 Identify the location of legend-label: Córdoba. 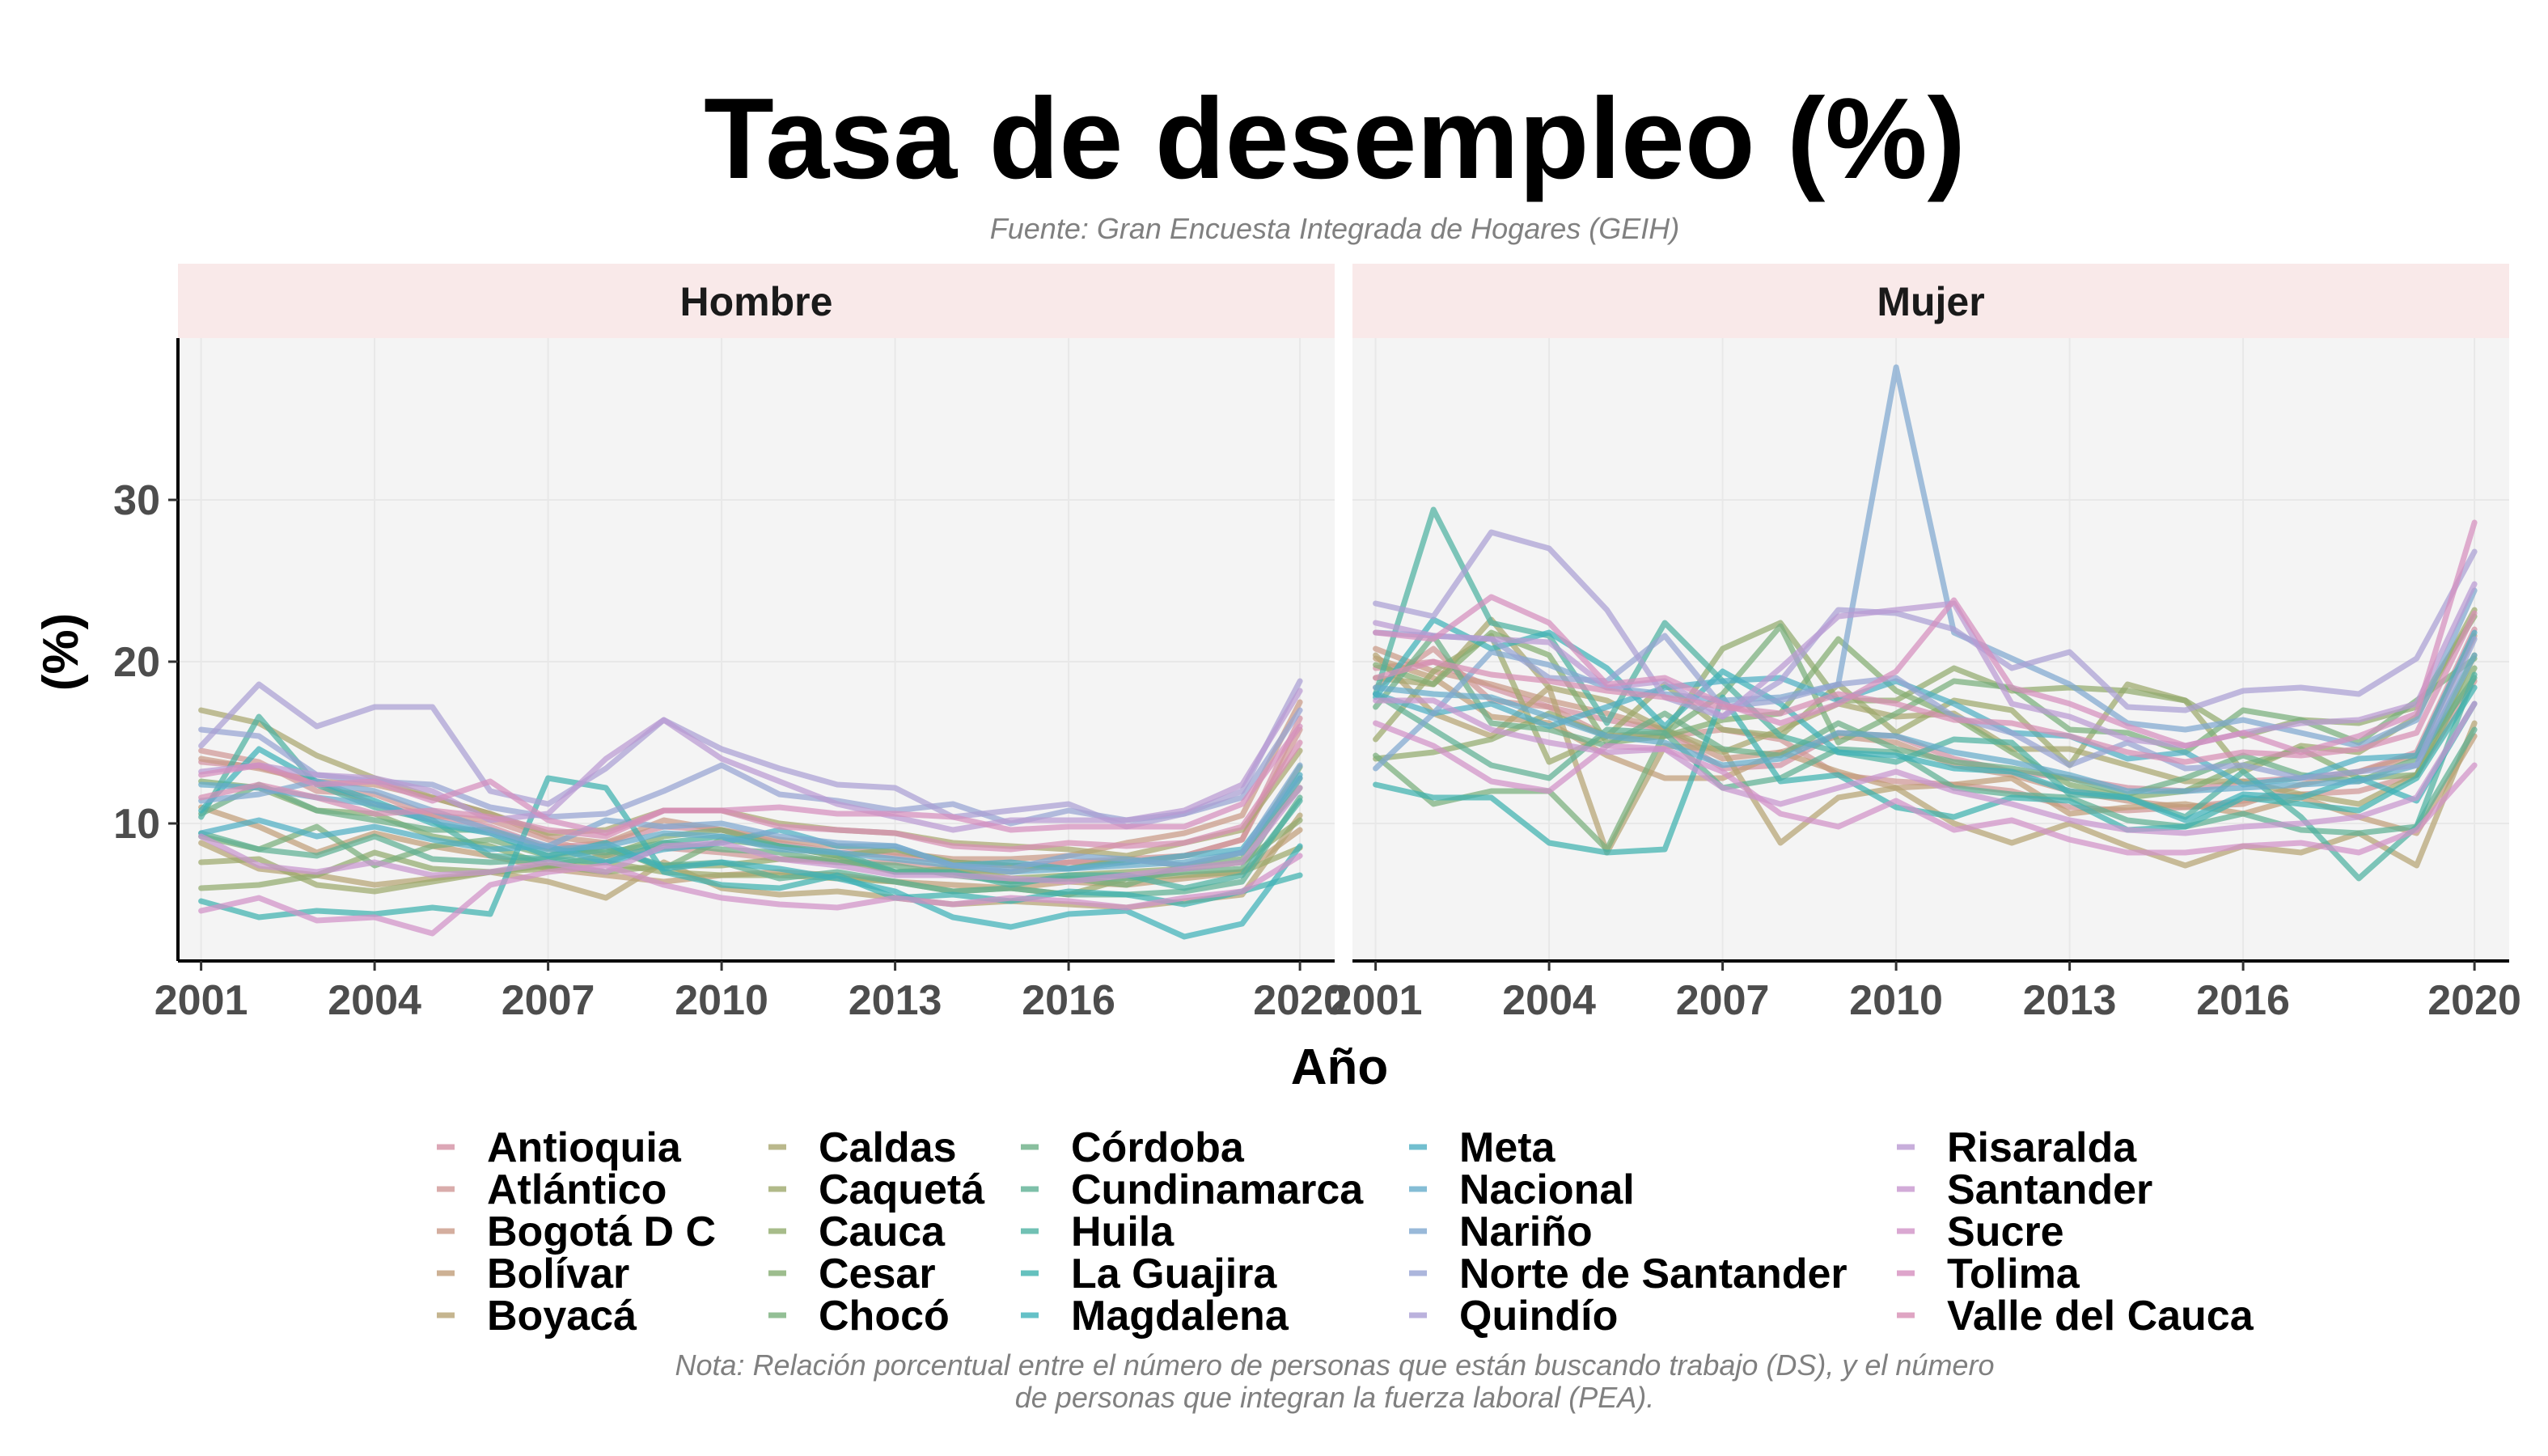
(1158, 1147).